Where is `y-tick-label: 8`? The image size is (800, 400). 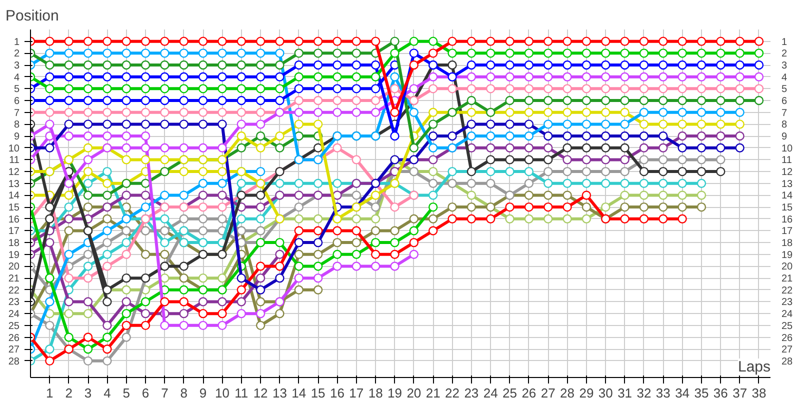
y-tick-label: 8 is located at coordinates (17, 125).